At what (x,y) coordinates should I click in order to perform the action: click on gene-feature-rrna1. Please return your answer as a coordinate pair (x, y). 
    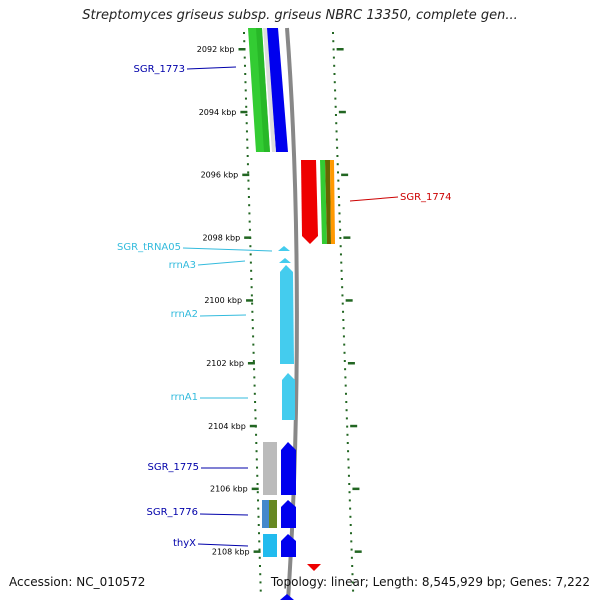
    Looking at the image, I should click on (288, 396).